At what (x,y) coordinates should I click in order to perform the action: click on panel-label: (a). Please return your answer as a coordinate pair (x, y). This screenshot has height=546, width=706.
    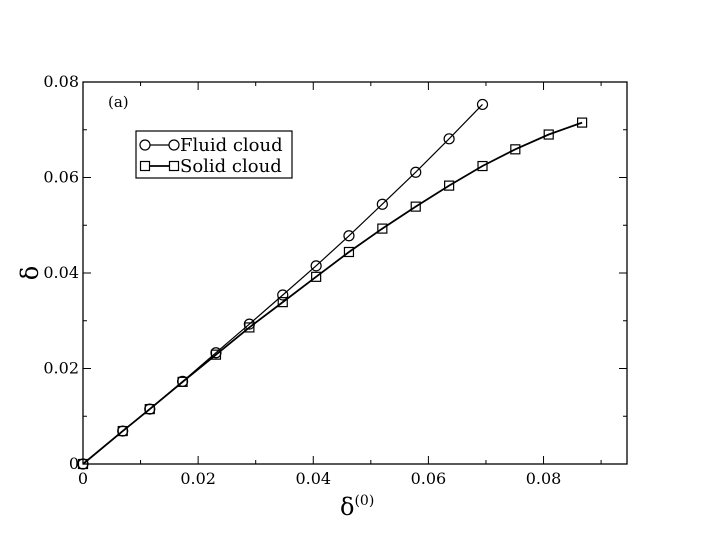
    Looking at the image, I should click on (118, 102).